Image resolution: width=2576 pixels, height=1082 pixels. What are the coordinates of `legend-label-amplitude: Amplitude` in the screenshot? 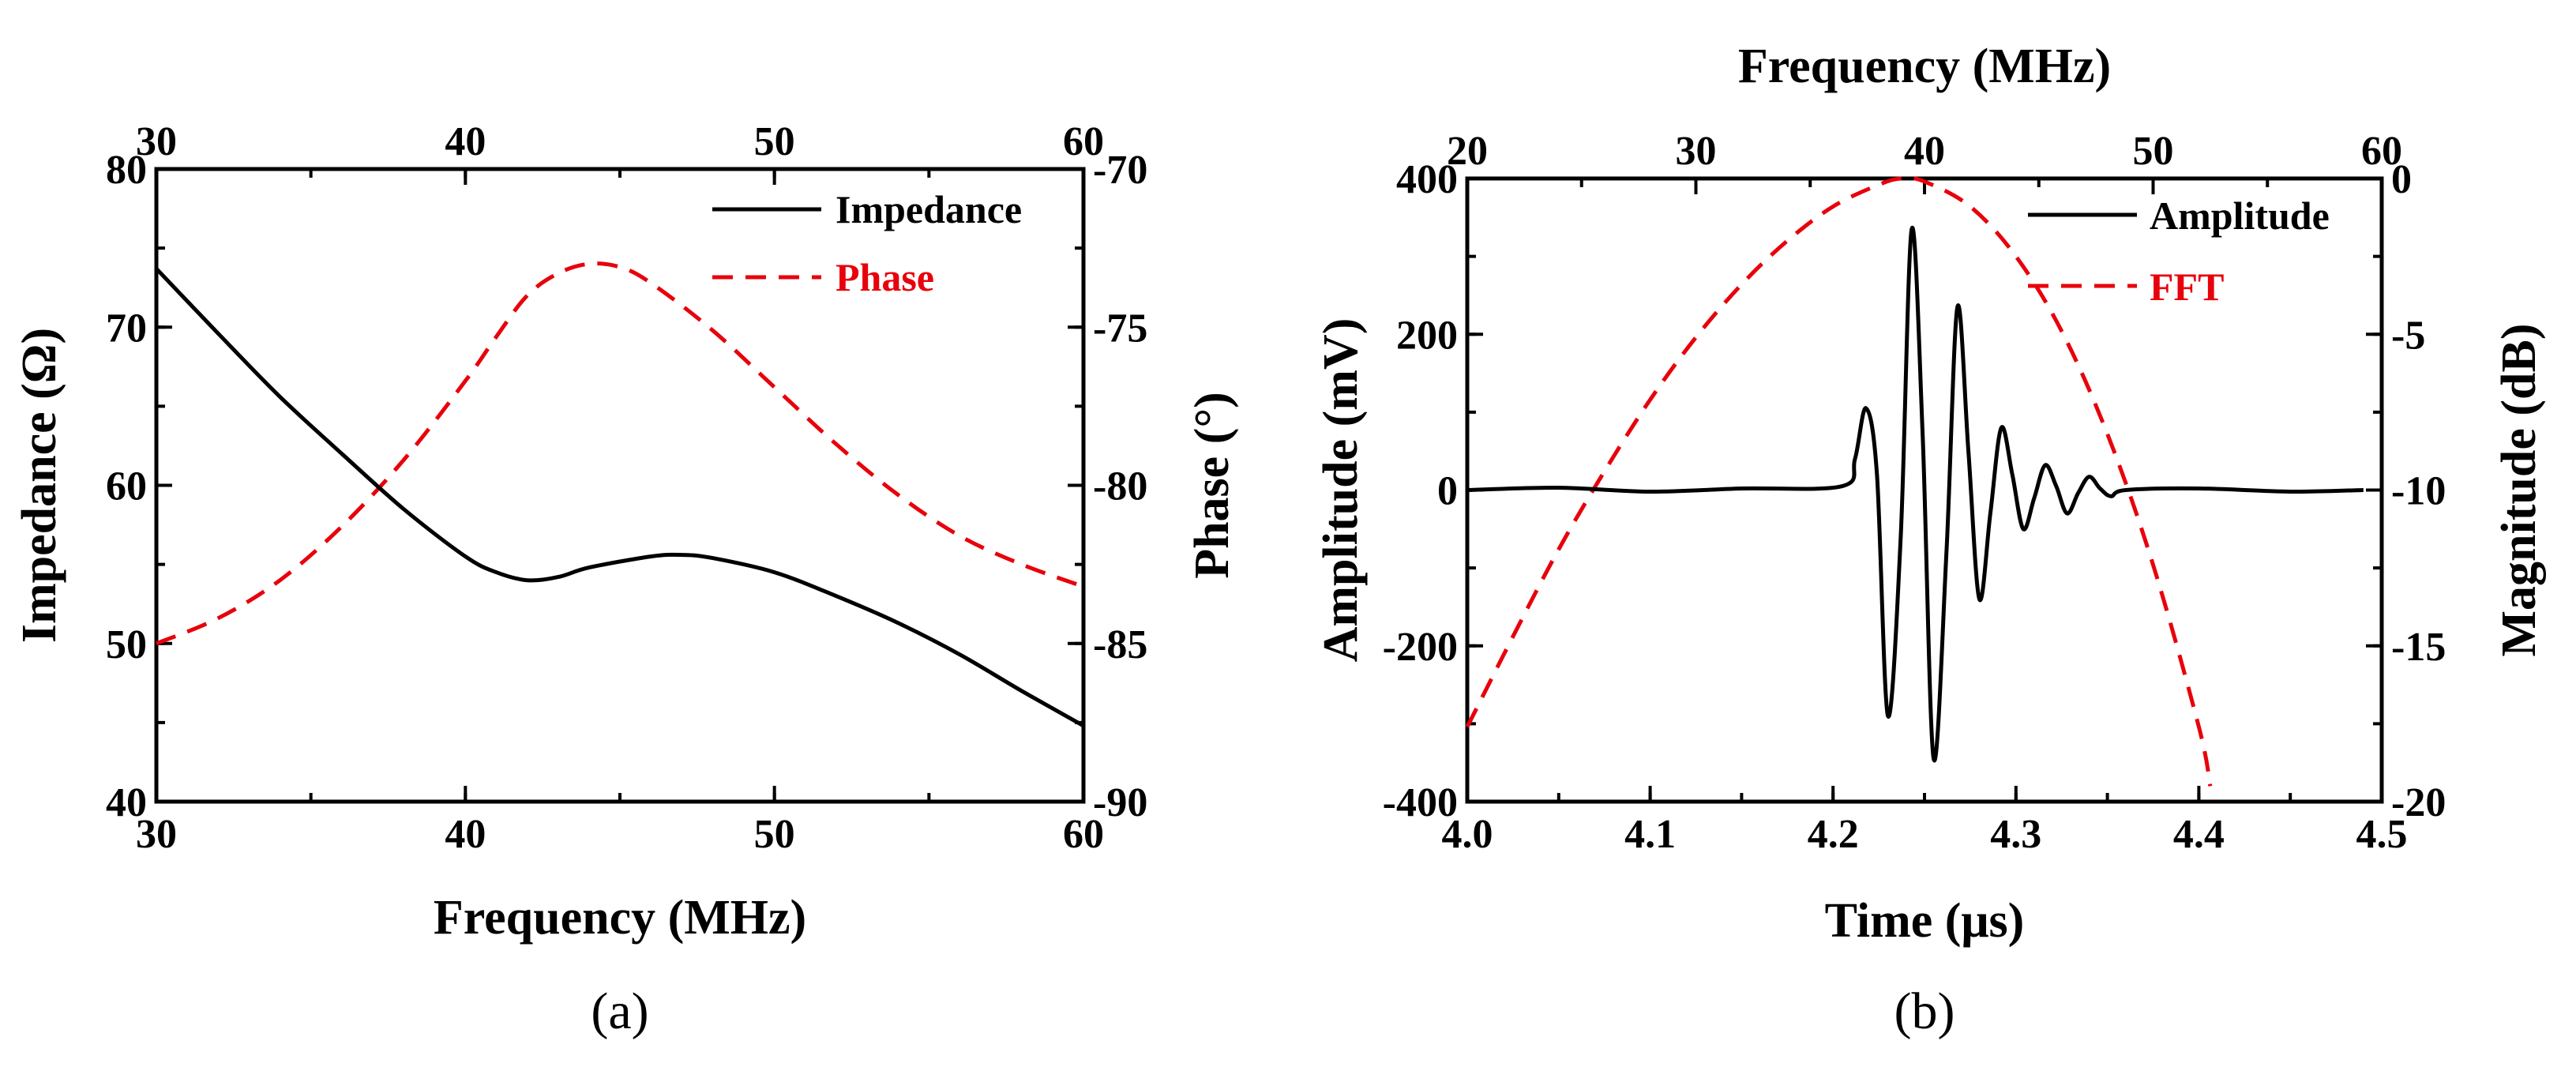 It's located at (2240, 215).